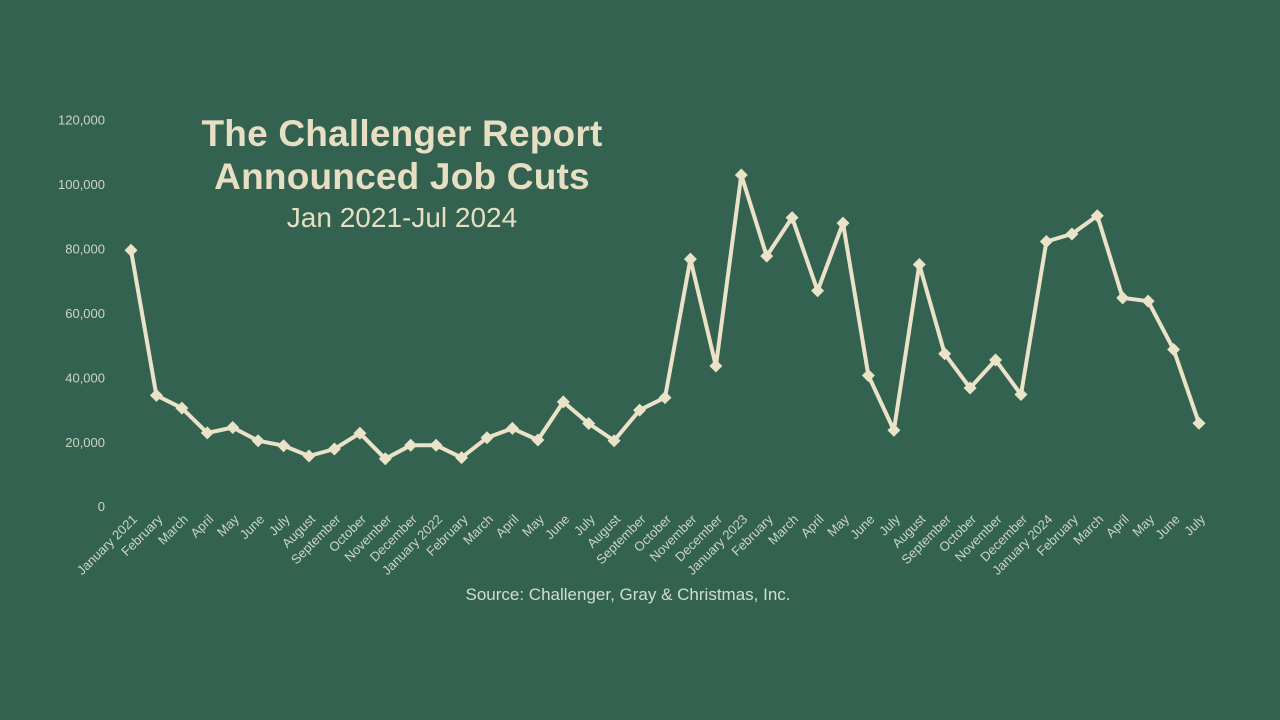  I want to click on y-axis-tick-label: 60,000, so click(85, 313).